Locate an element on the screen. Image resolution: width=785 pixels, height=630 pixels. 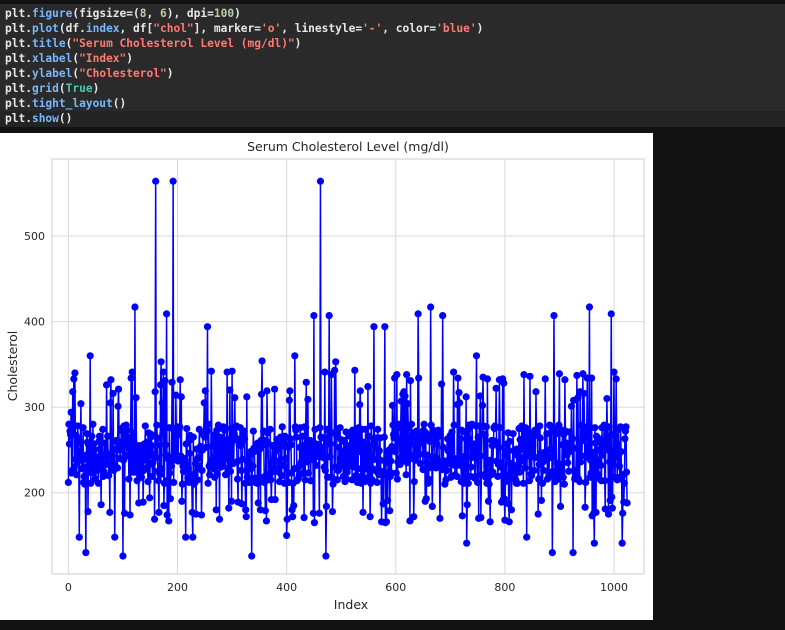
code-token: '-' is located at coordinates (372, 28).